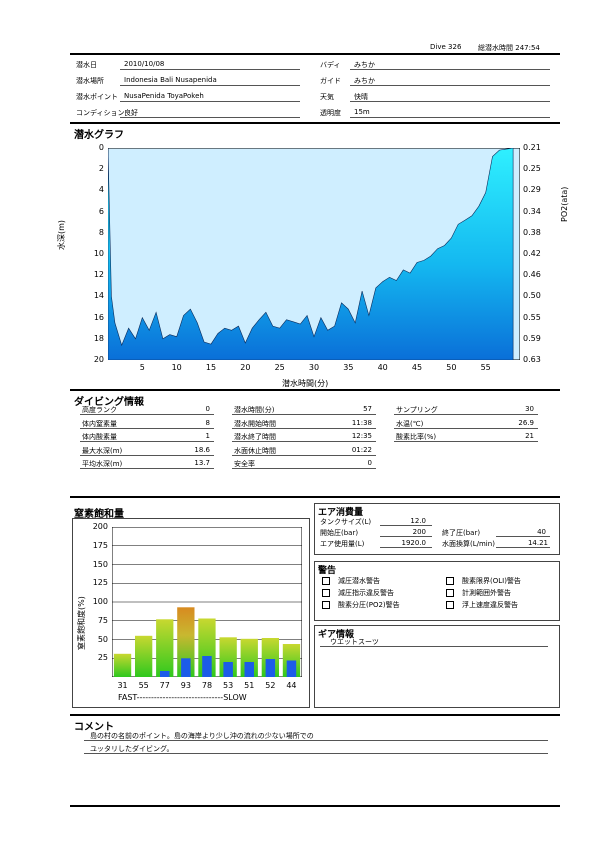  Describe the element at coordinates (143, 685) in the screenshot. I see `nitrogen-category-label: 55` at that location.